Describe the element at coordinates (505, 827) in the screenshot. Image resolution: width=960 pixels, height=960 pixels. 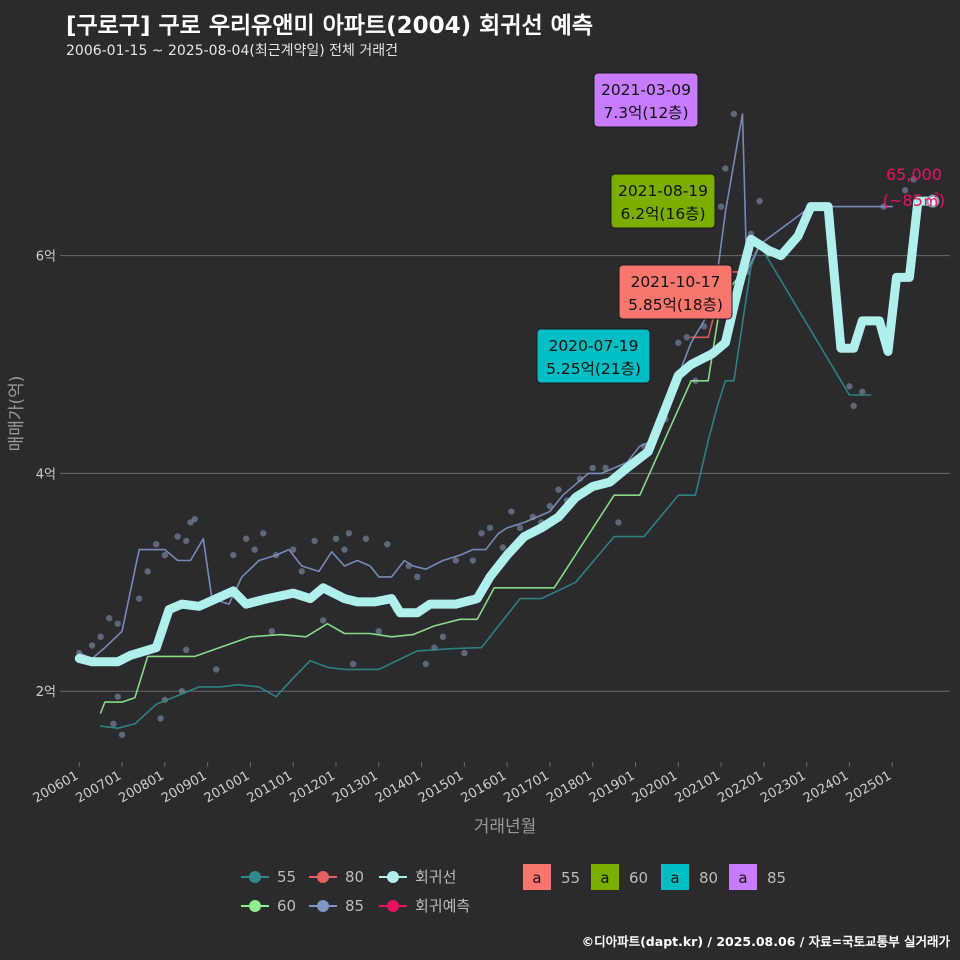
I see `x-axis-title: 거래년월` at that location.